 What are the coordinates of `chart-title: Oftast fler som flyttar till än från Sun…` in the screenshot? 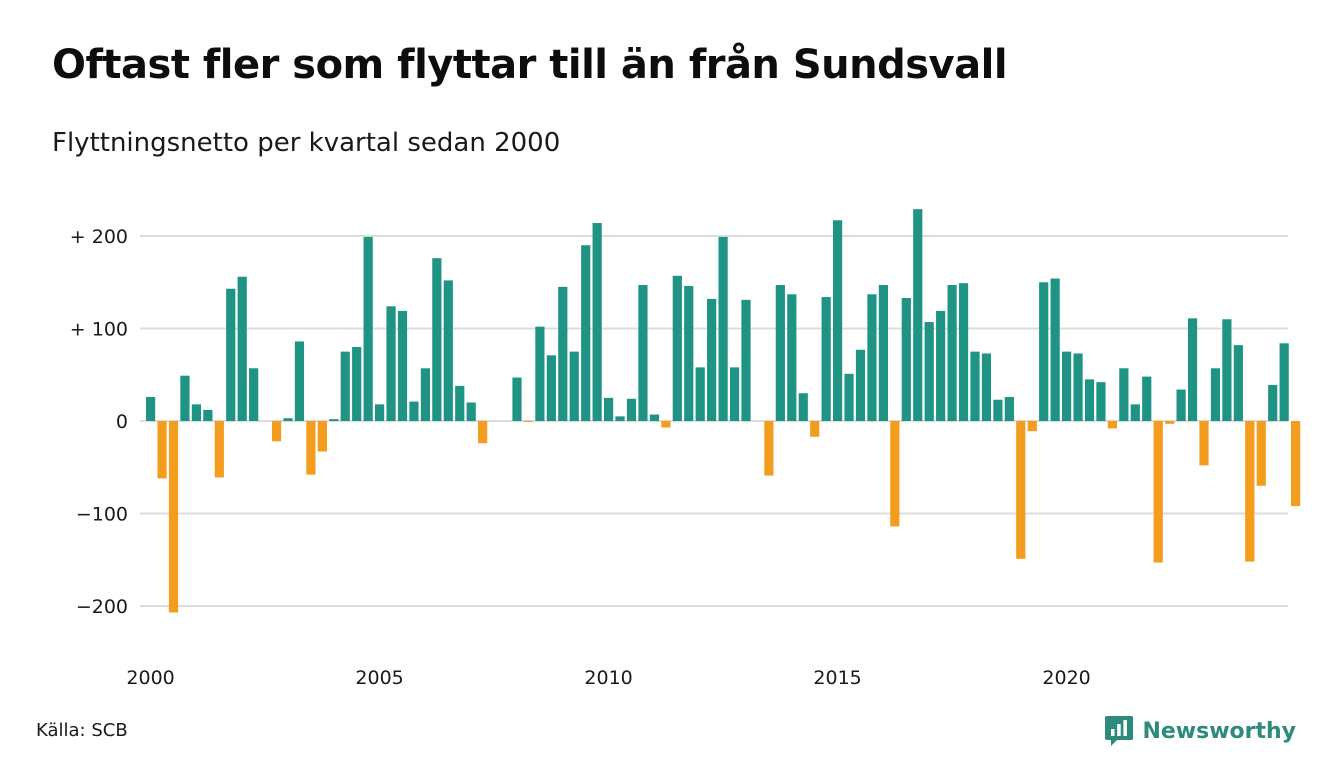 It's located at (530, 65).